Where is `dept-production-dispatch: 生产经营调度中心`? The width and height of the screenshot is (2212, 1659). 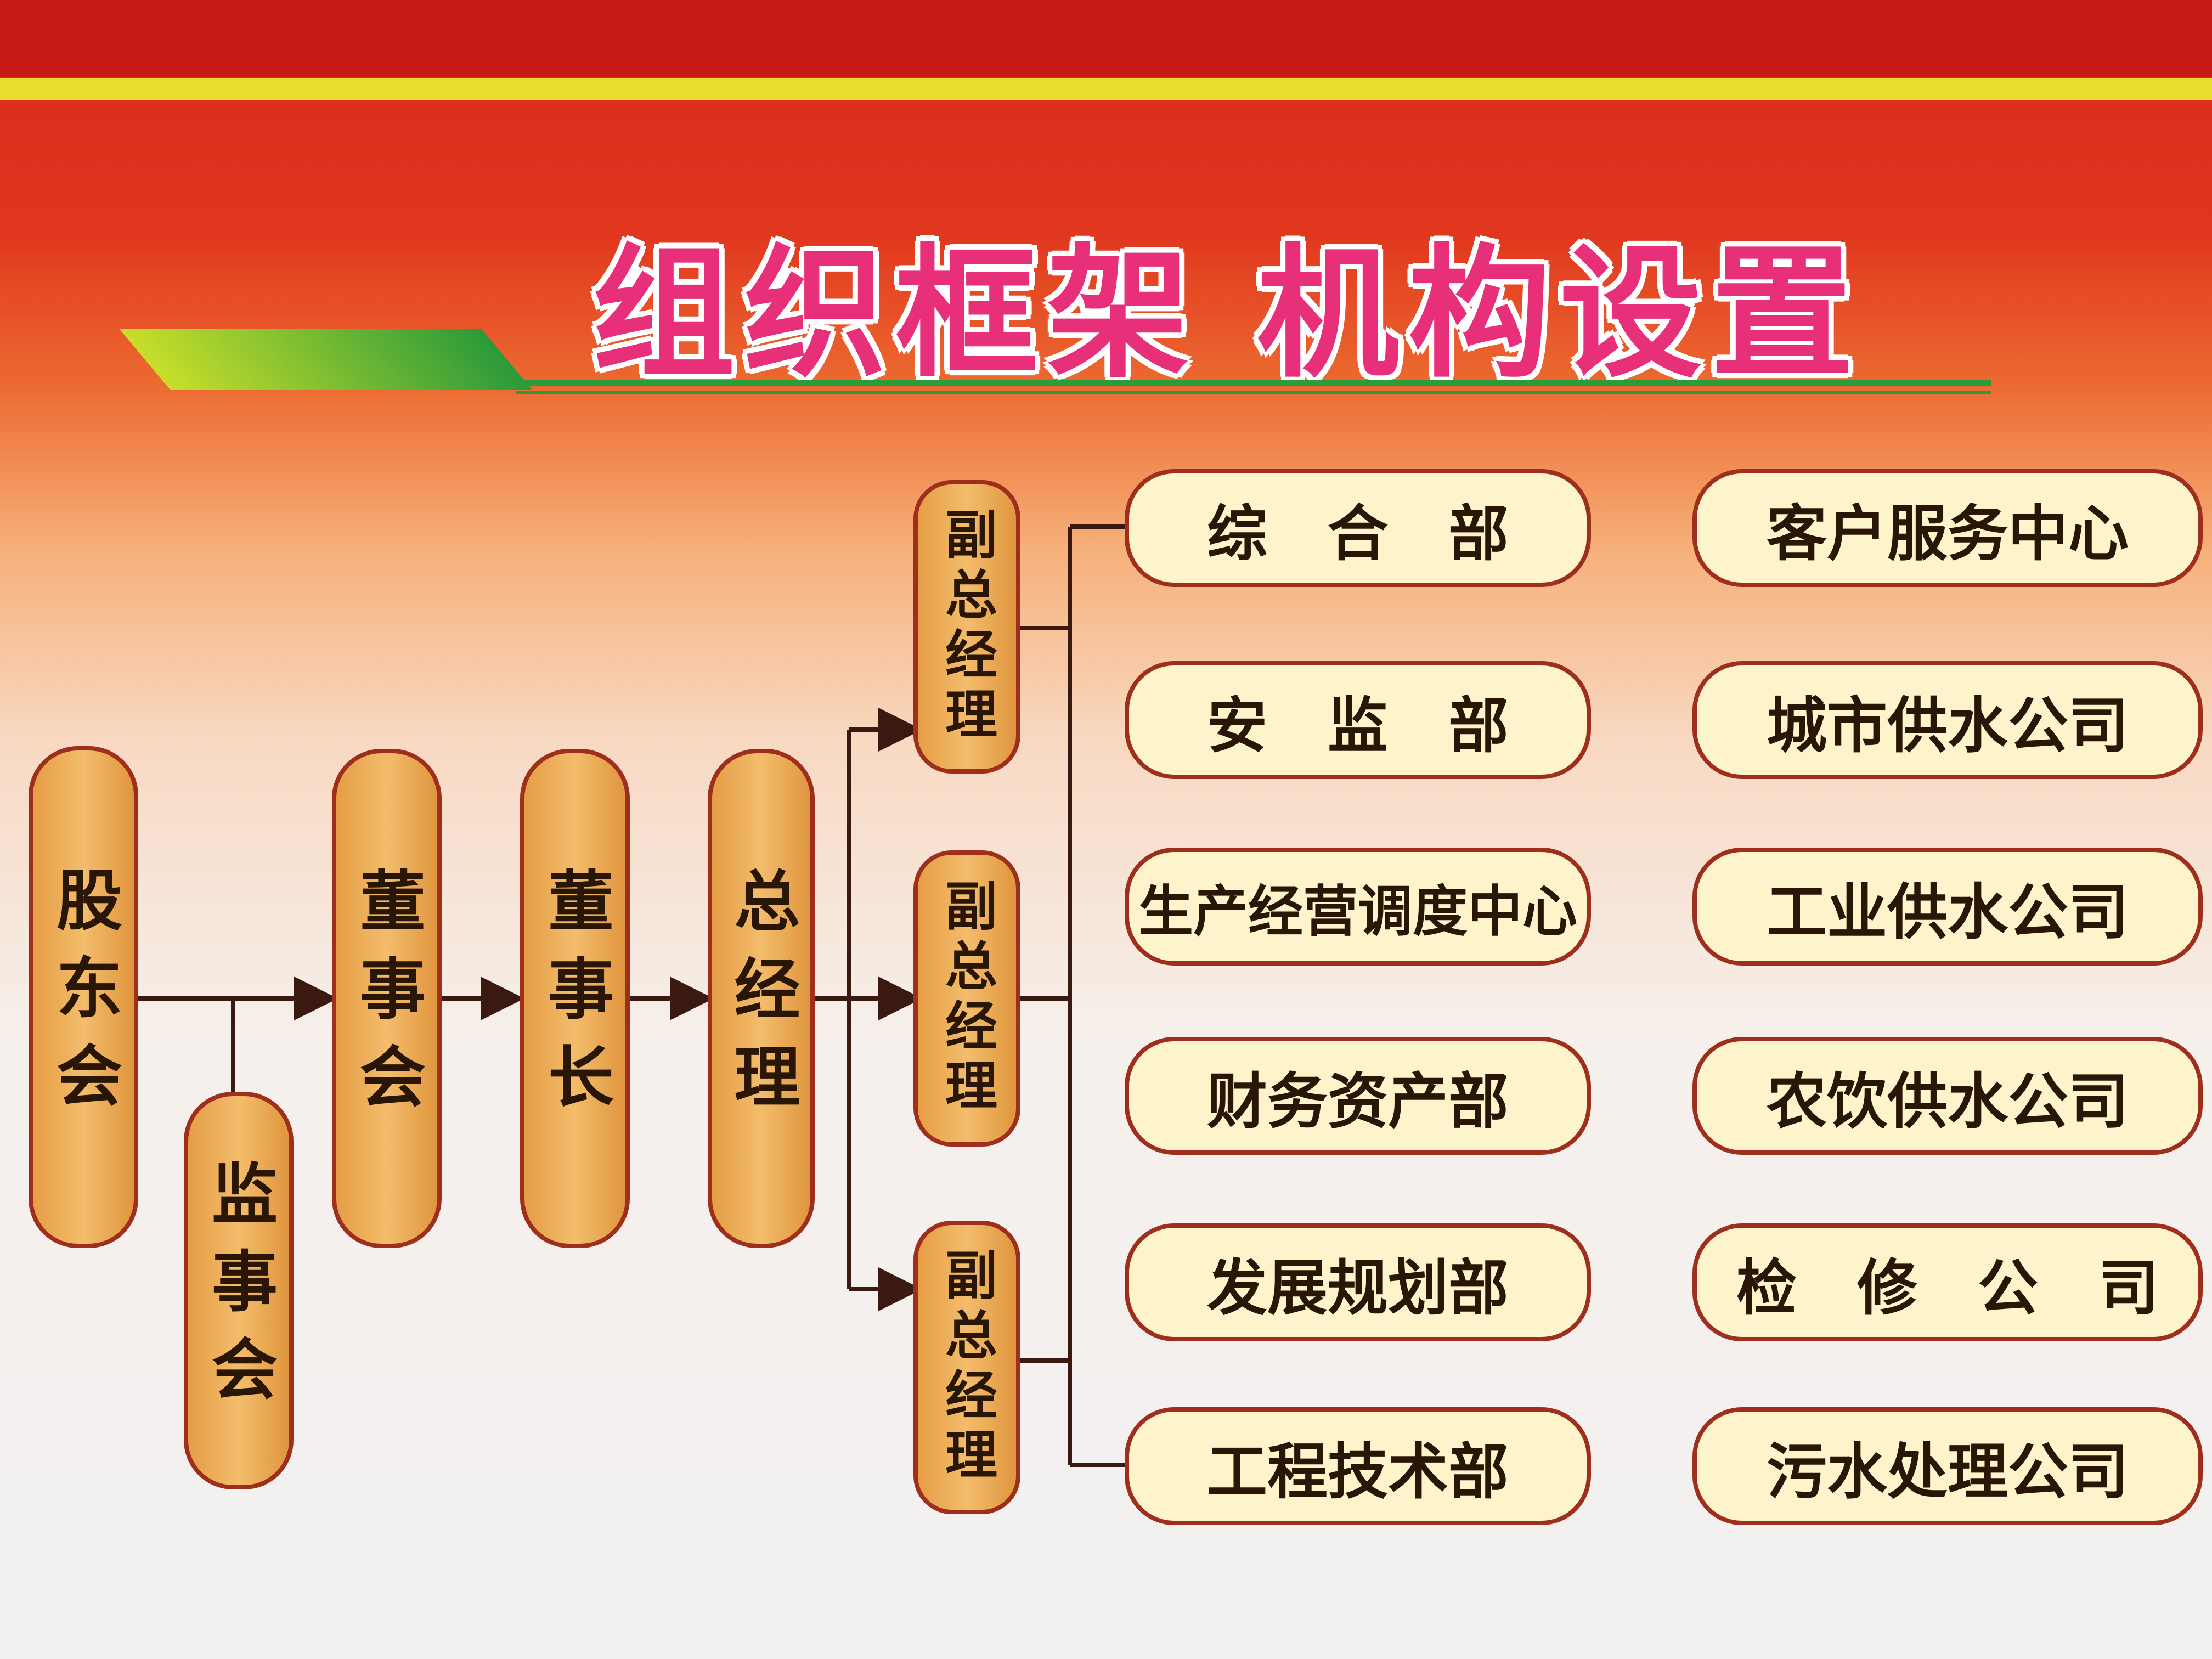 dept-production-dispatch: 生产经营调度中心 is located at coordinates (1358, 907).